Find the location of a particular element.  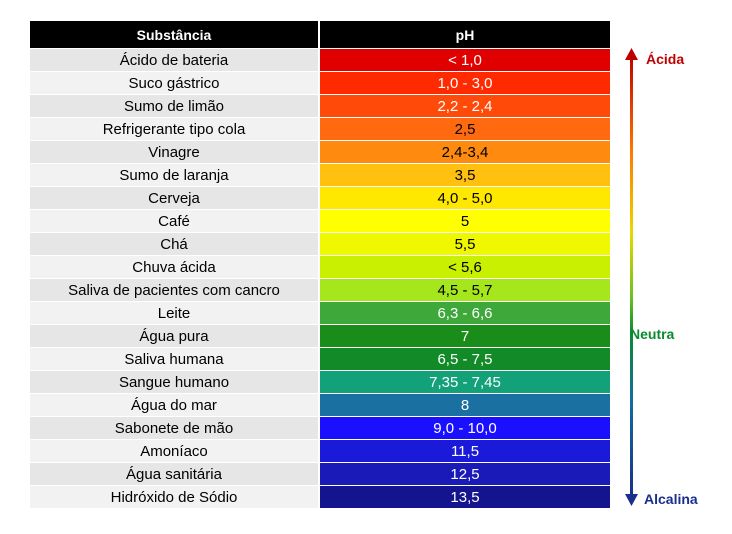

header-substance: Substância is located at coordinates (175, 34).